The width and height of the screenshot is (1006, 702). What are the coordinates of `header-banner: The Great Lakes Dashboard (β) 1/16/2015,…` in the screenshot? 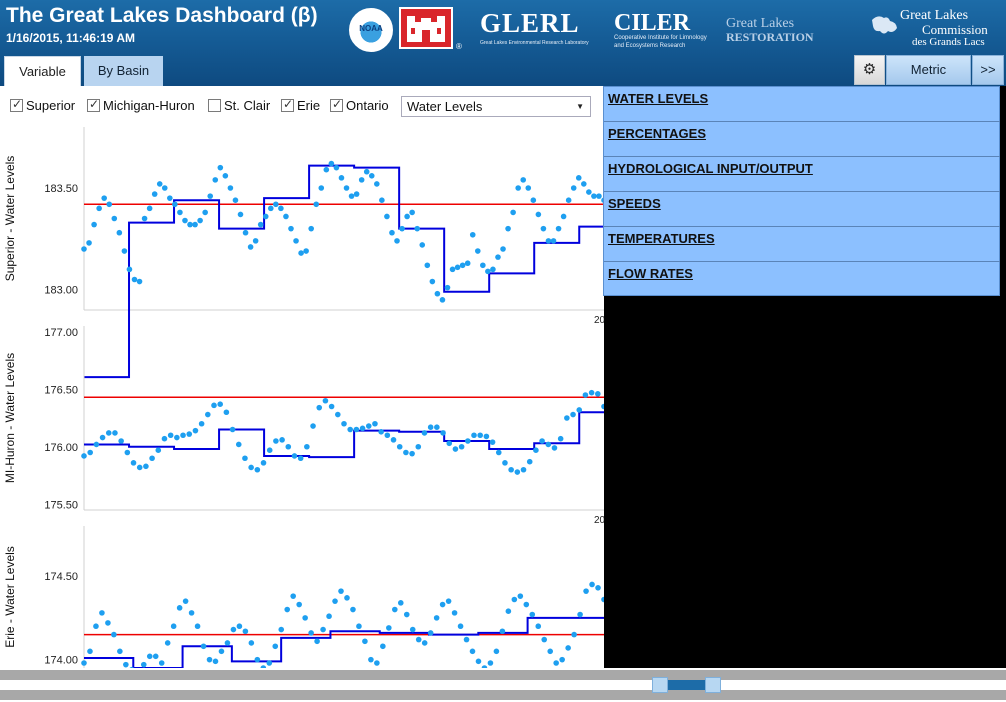 It's located at (503, 43).